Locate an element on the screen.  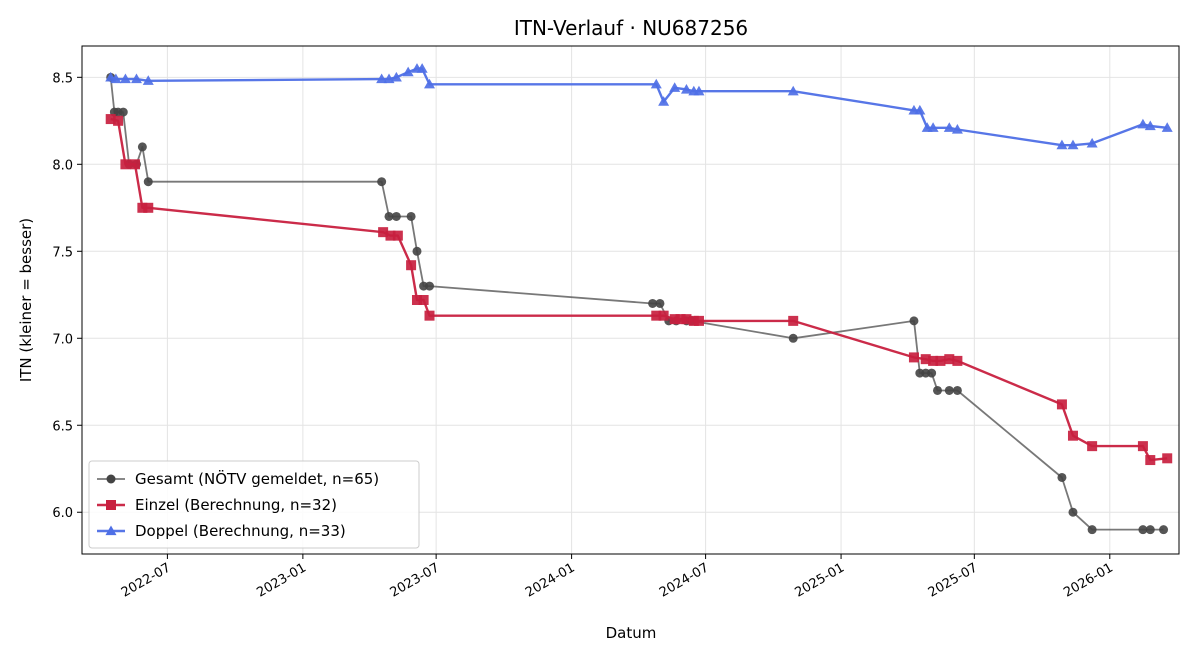
x-axis-label: Datum is located at coordinates (631, 633).